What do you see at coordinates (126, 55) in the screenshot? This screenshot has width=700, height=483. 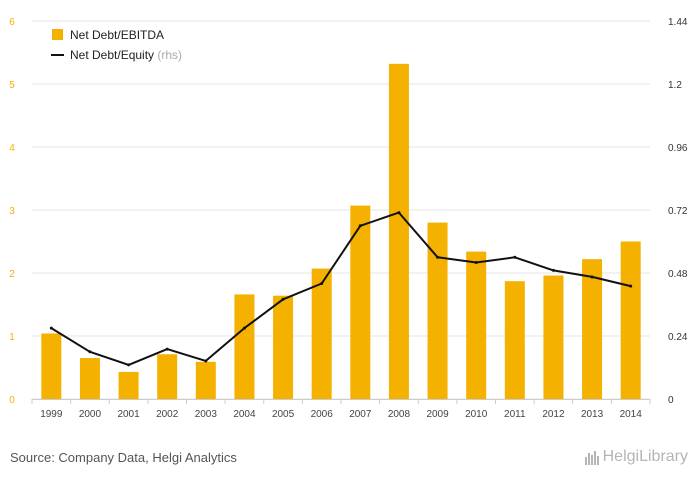 I see `legend-label-net-debt-equity: Net Debt/Equity (rhs)` at bounding box center [126, 55].